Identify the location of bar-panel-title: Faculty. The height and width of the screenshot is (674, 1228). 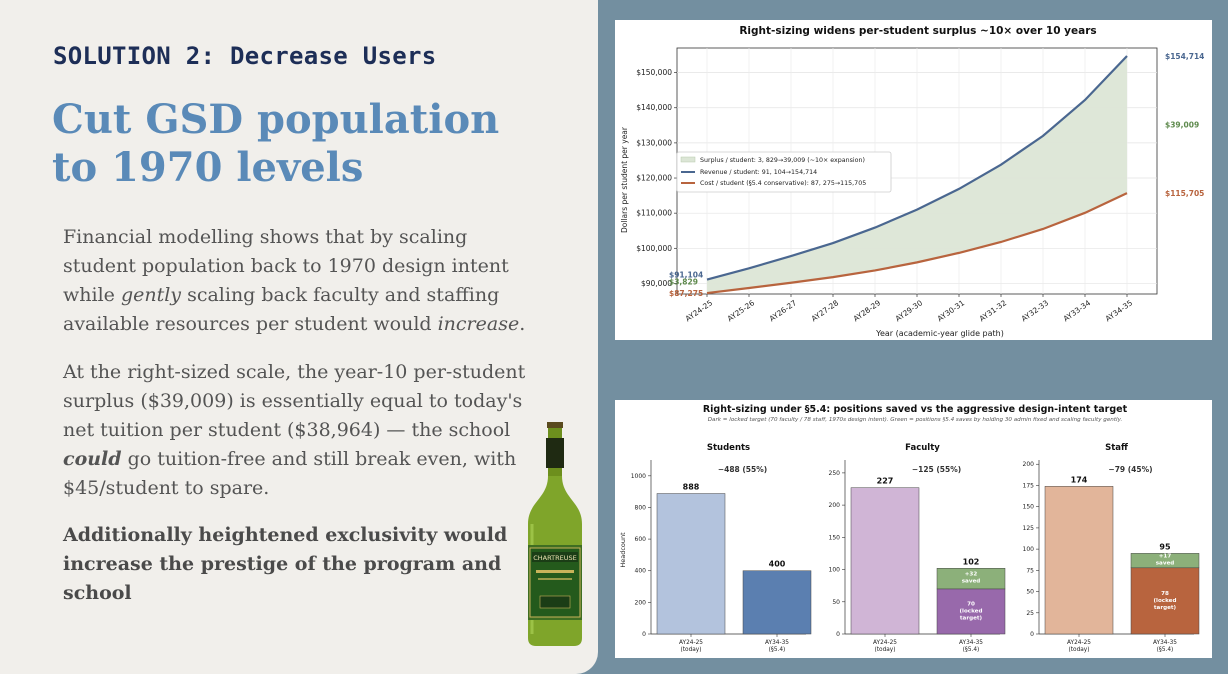
(922, 448).